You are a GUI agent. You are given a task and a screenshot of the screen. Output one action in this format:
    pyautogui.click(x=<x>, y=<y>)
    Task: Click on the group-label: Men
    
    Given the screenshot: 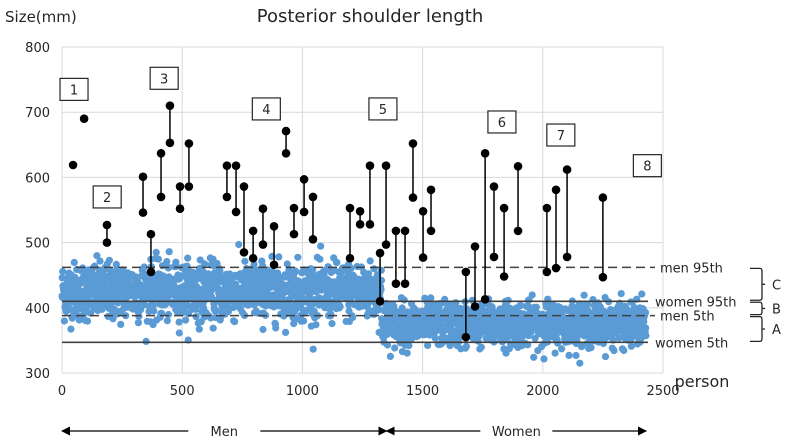 What is the action you would take?
    pyautogui.click(x=224, y=432)
    